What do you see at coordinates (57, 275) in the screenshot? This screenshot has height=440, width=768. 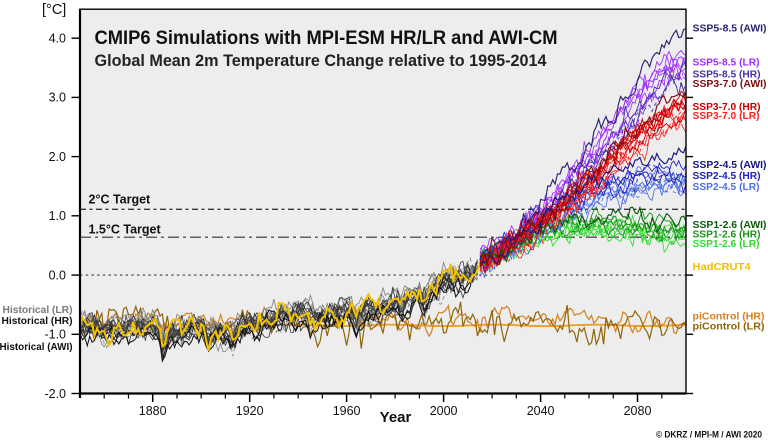 I see `svg-text: 0.0` at bounding box center [57, 275].